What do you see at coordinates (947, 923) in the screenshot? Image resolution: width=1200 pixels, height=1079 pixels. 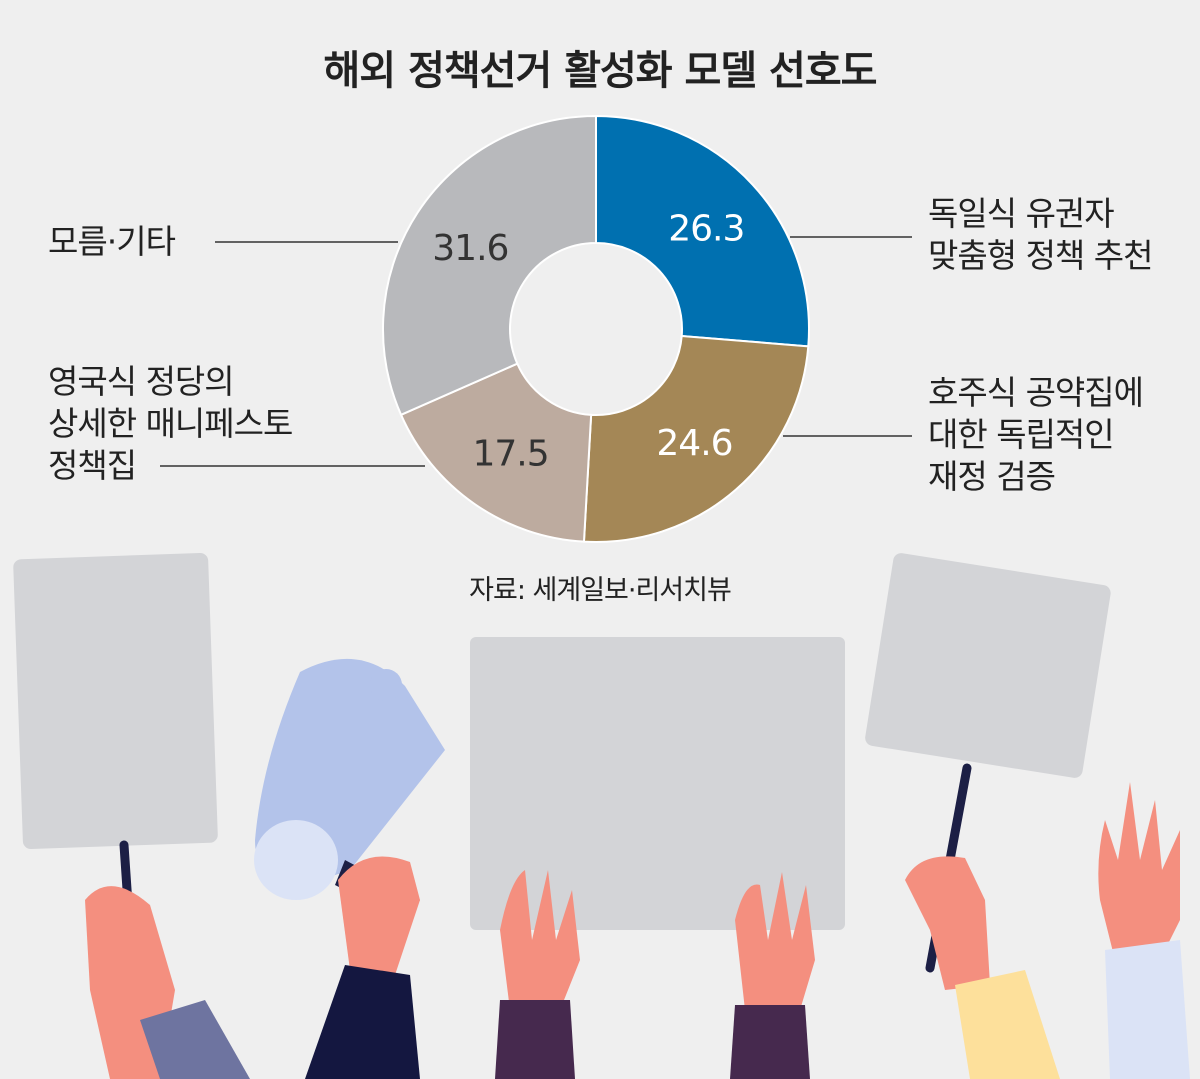 I see `hand-right-fist` at bounding box center [947, 923].